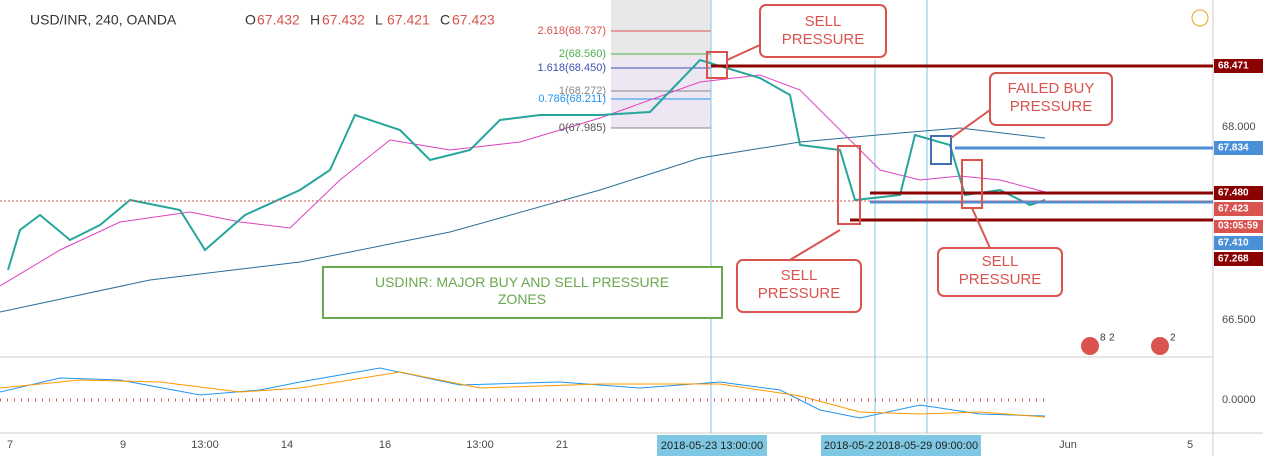  I want to click on ohlc-value: 67.423, so click(473, 20).